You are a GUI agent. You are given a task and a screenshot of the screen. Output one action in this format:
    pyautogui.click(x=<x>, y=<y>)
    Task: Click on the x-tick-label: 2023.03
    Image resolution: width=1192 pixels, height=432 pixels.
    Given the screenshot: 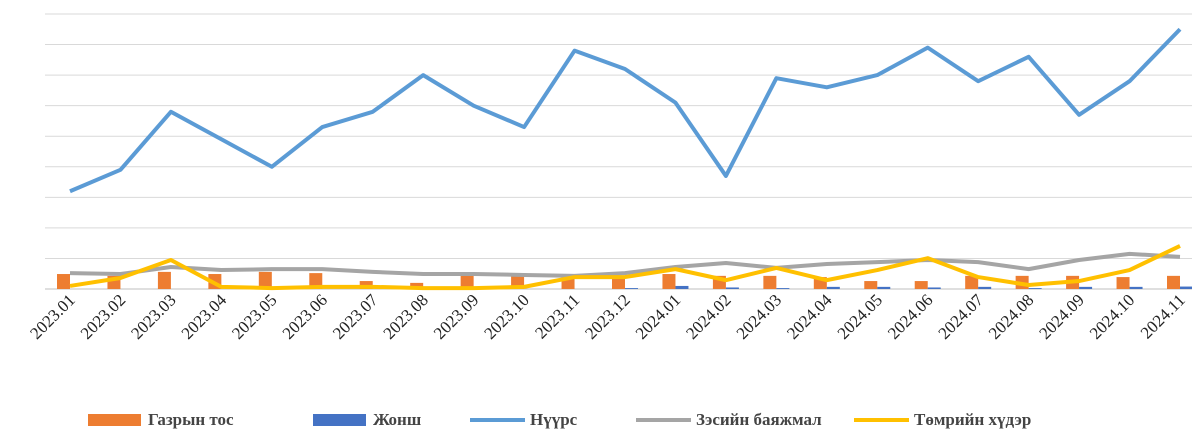 What is the action you would take?
    pyautogui.click(x=153, y=316)
    